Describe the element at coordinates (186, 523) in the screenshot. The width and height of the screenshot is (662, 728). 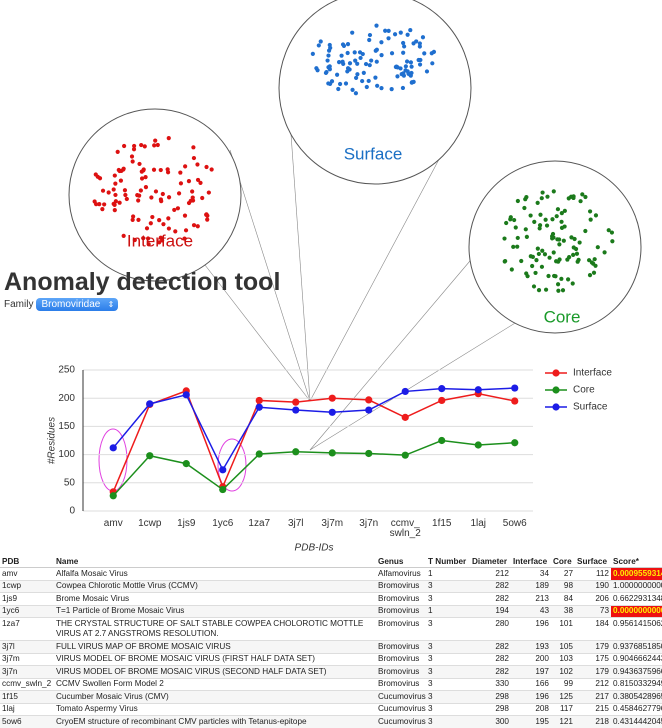
I see `x-tick-label: 1js9` at that location.